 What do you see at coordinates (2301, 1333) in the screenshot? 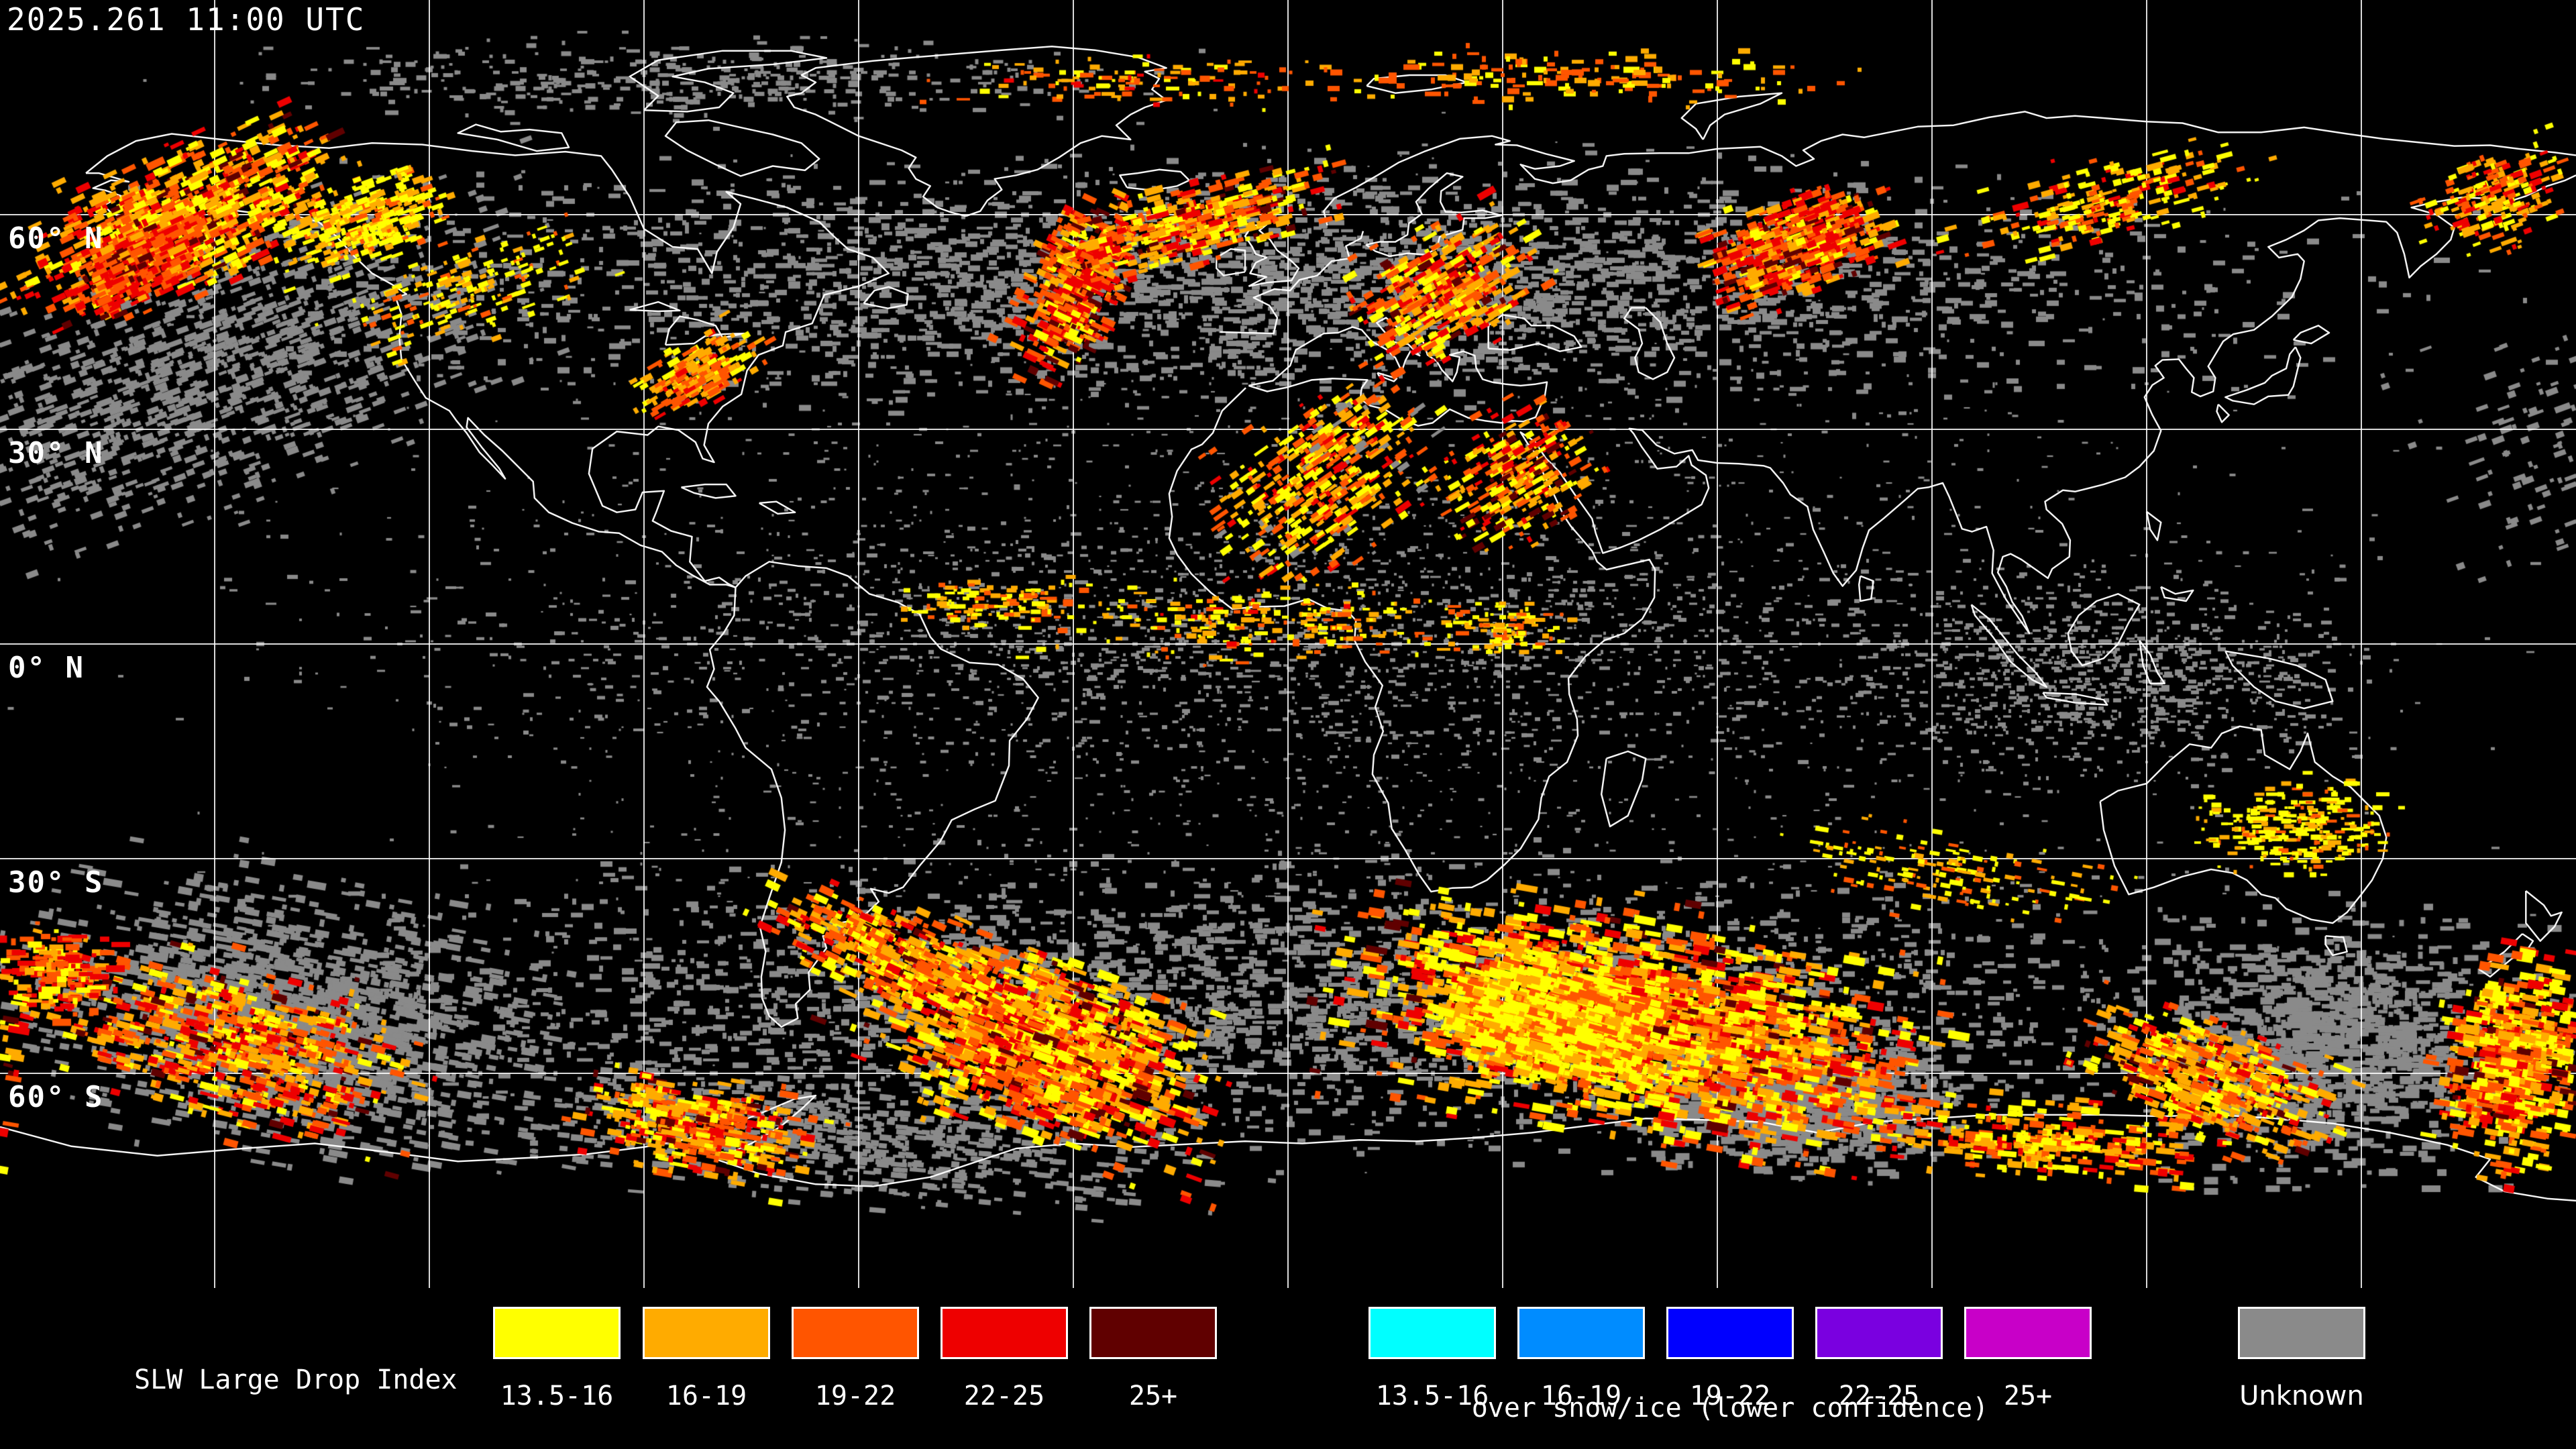
I see `legend-swatch-unknown` at bounding box center [2301, 1333].